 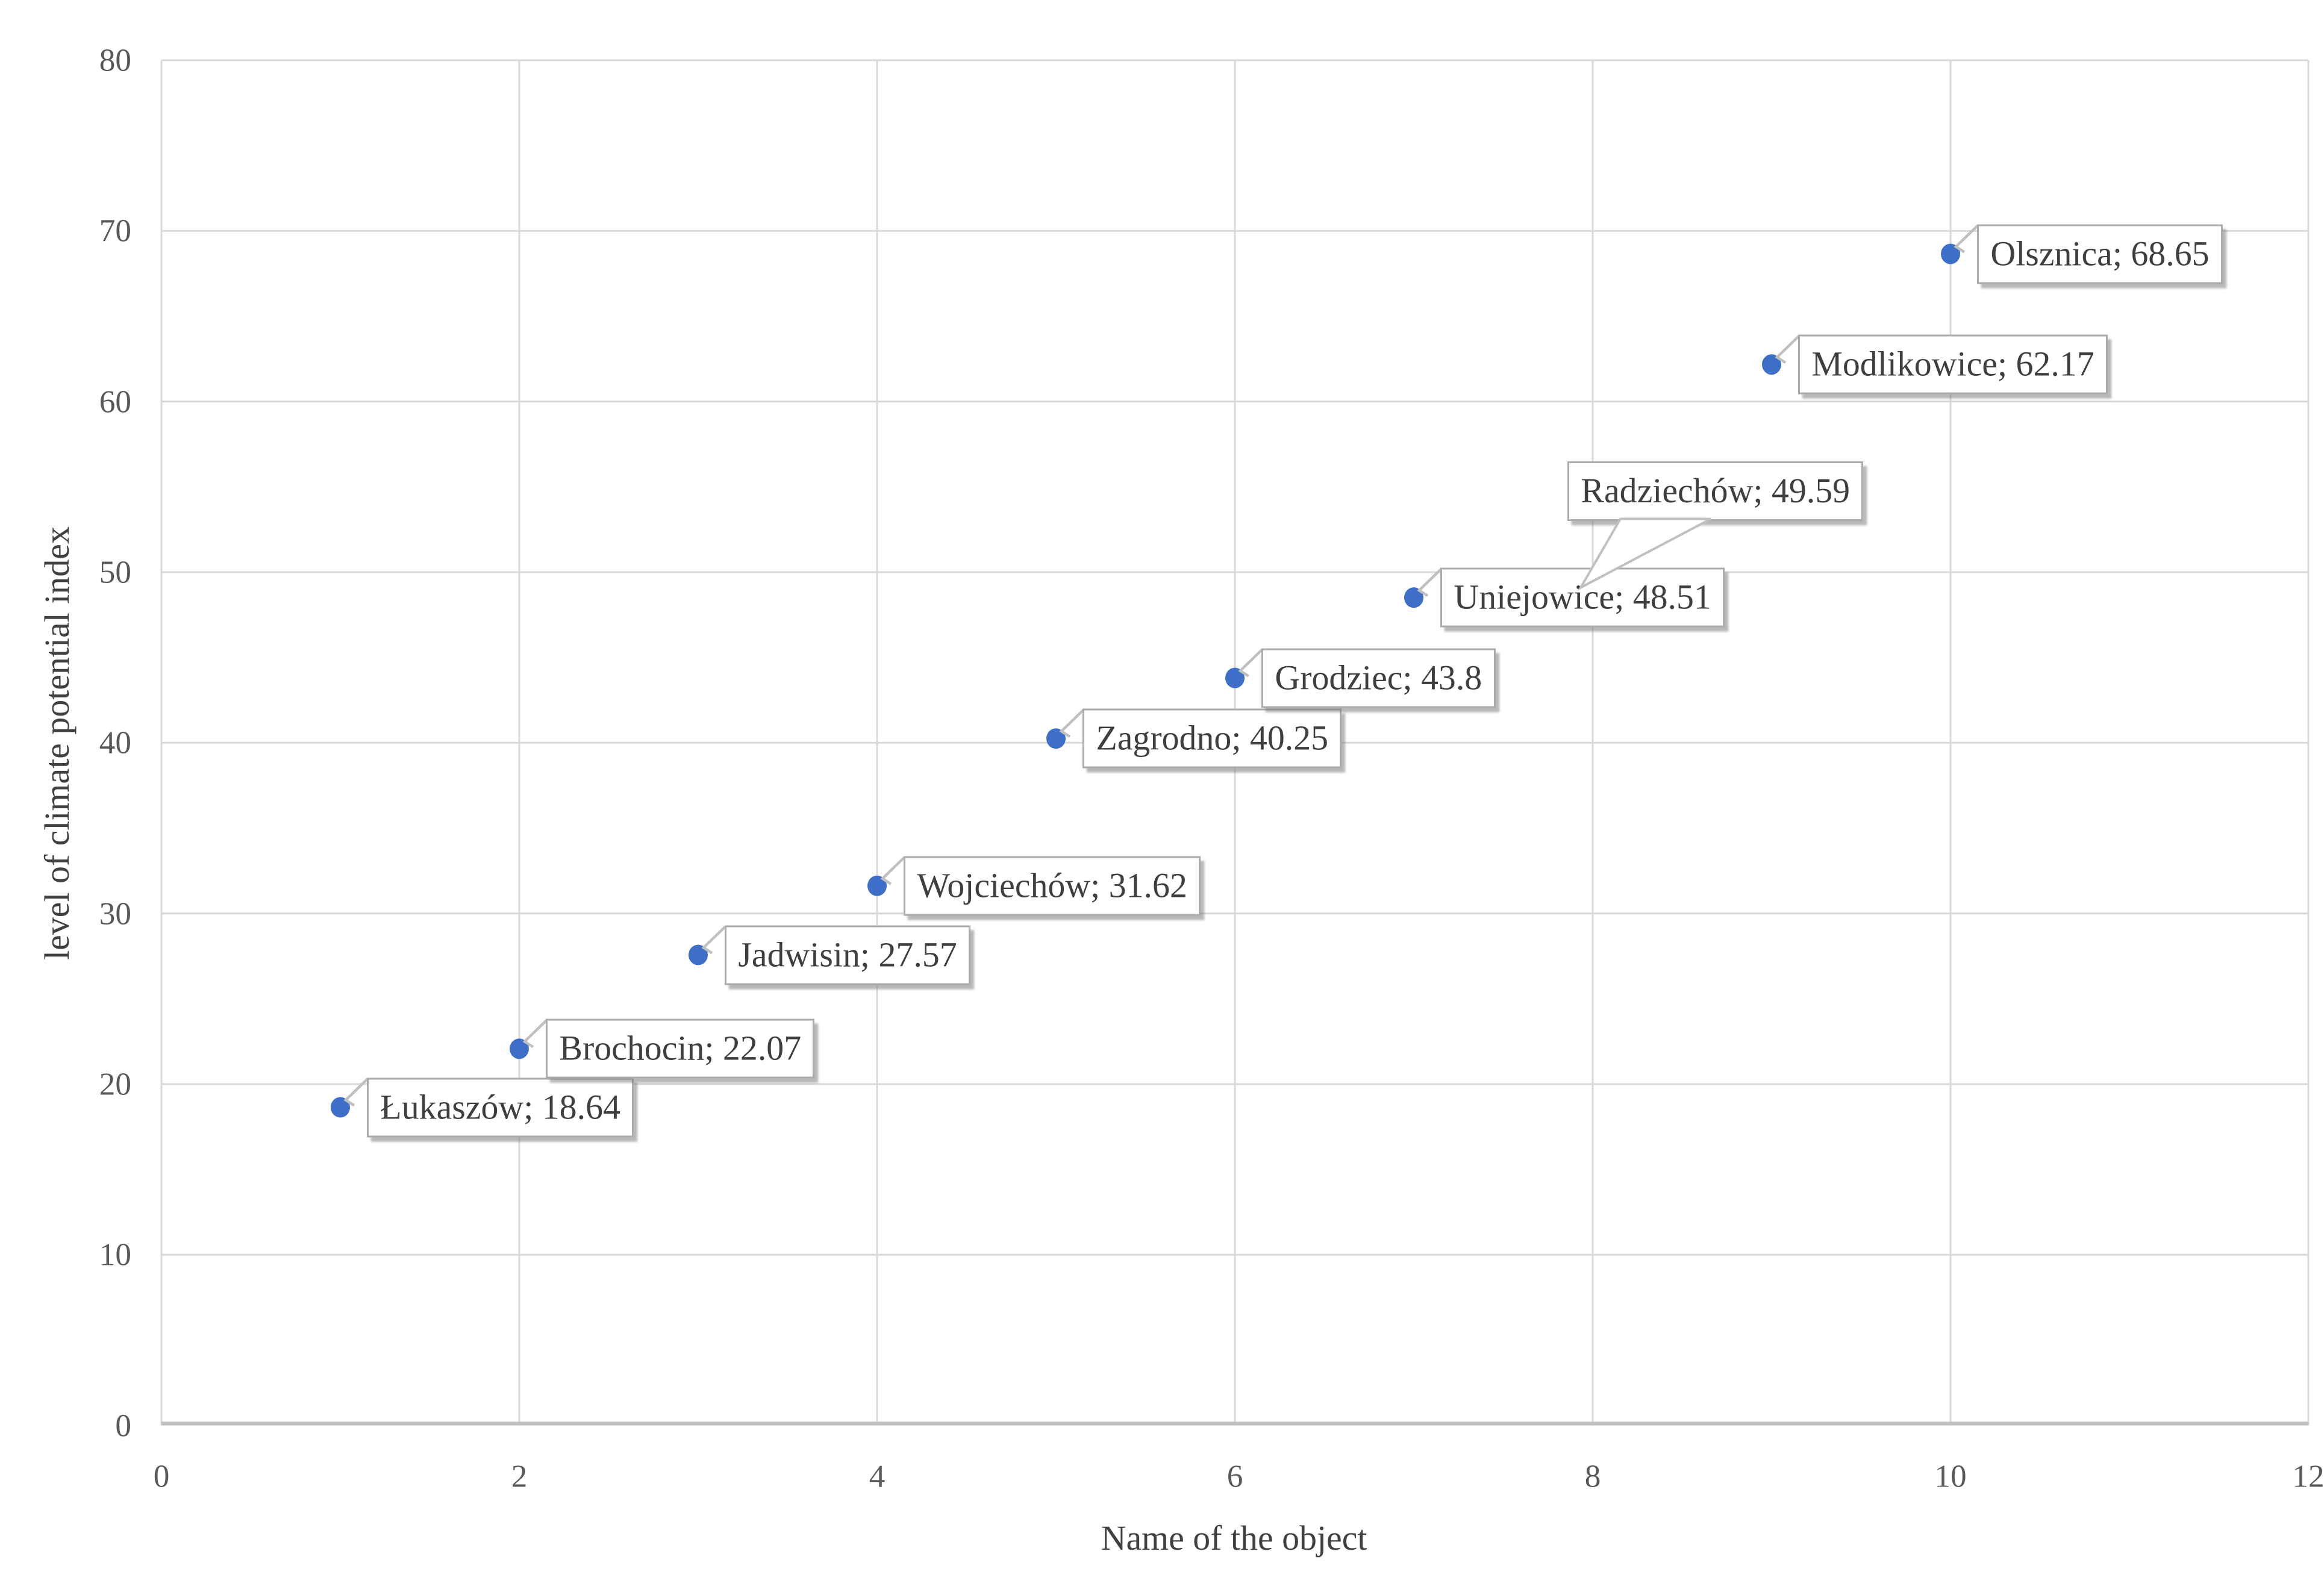 What do you see at coordinates (1966, 239) in the screenshot?
I see `leader-olsznica` at bounding box center [1966, 239].